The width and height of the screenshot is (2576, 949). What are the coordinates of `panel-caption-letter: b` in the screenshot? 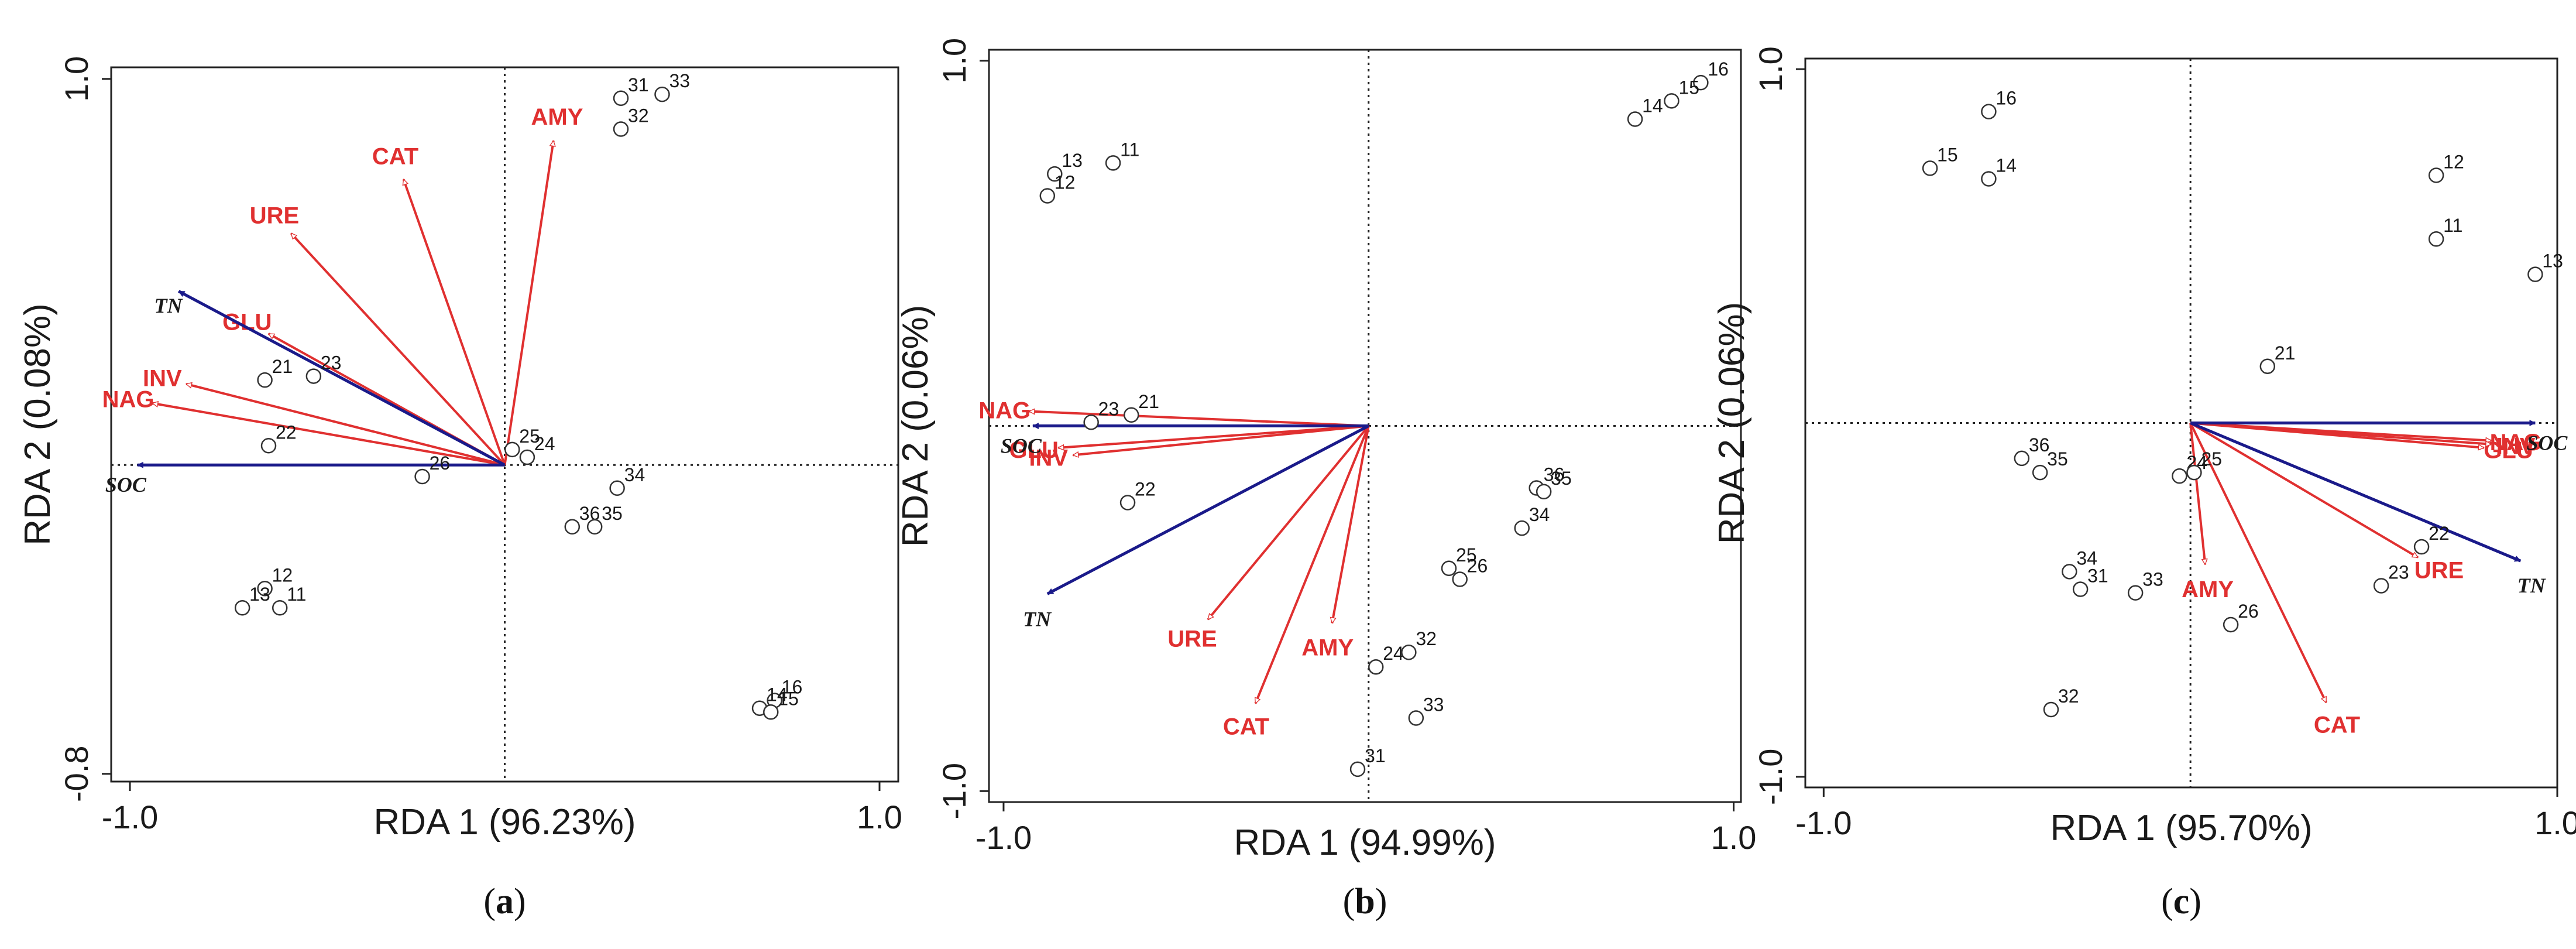 It's located at (1365, 901).